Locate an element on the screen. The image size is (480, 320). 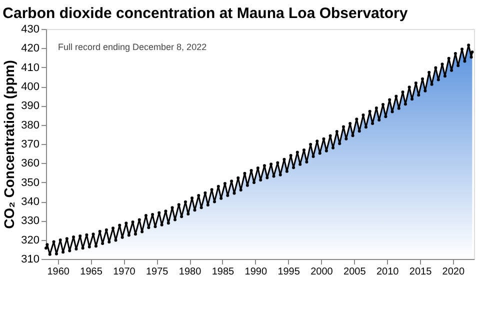
y-tick-label: 360 is located at coordinates (30, 164).